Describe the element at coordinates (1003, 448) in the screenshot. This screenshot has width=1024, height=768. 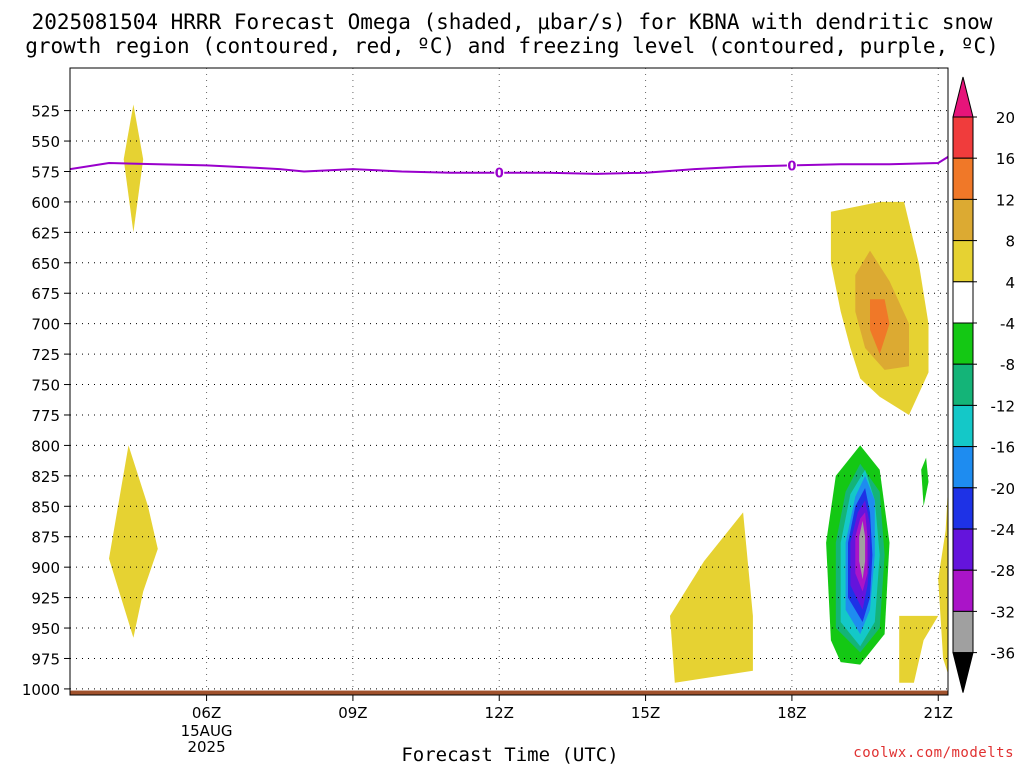
I see `colorbar-label: -16` at that location.